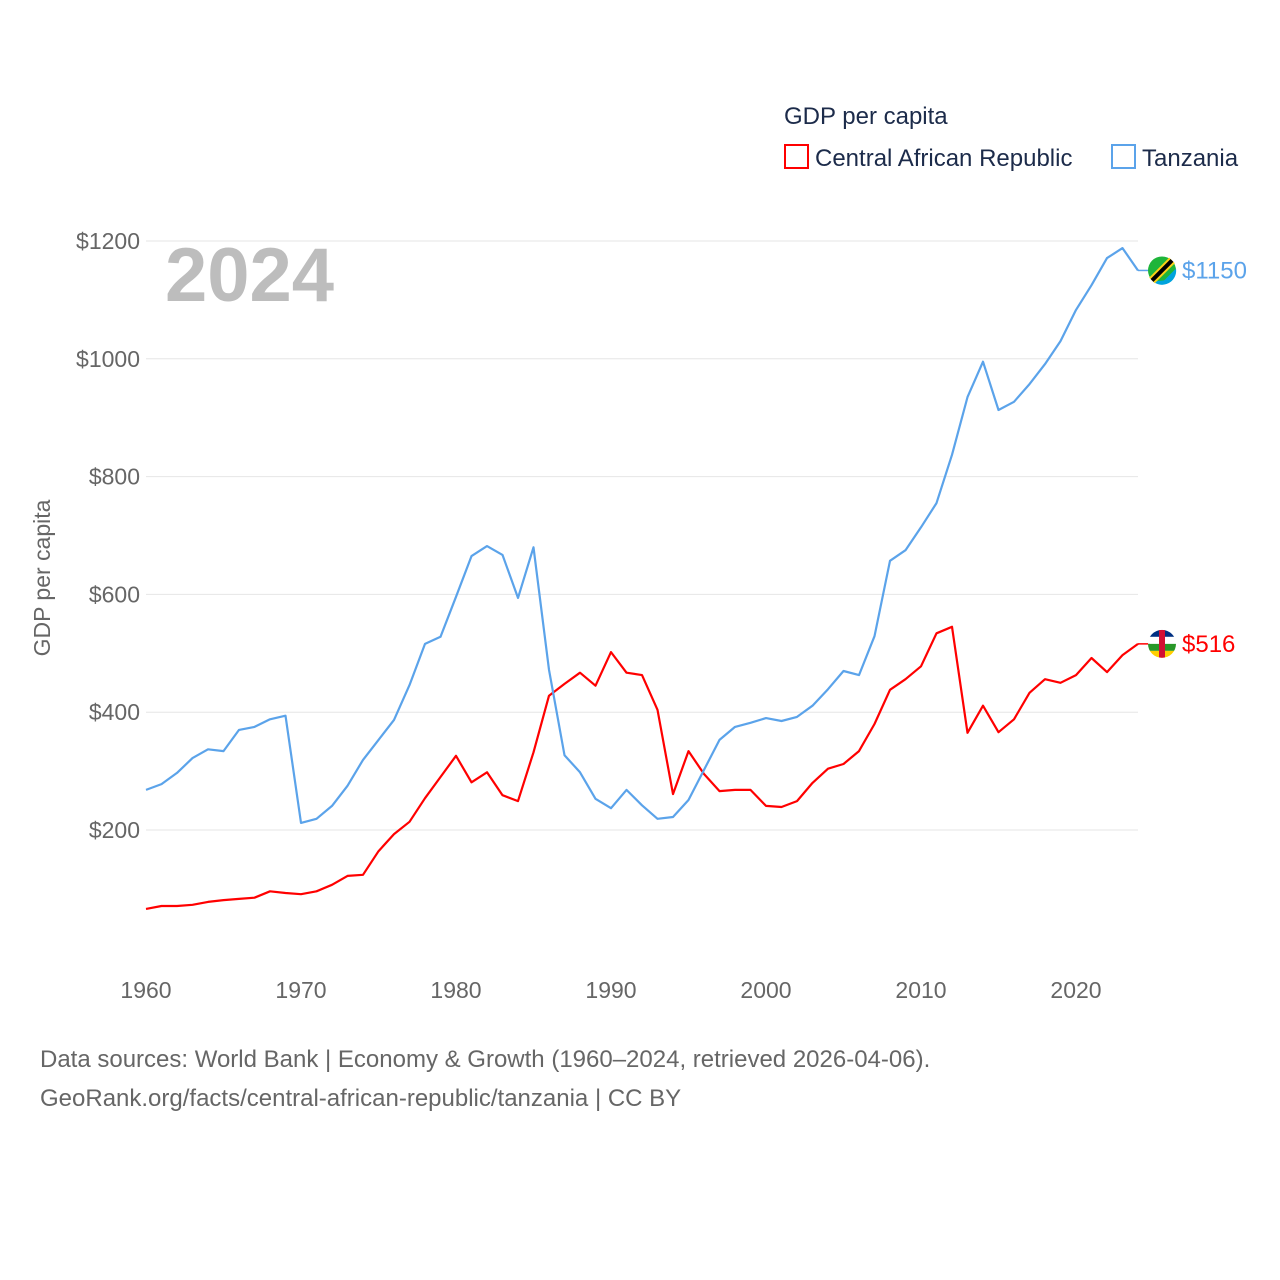 This screenshot has height=1280, width=1280. I want to click on y-axis-label: GDP per capita, so click(42, 577).